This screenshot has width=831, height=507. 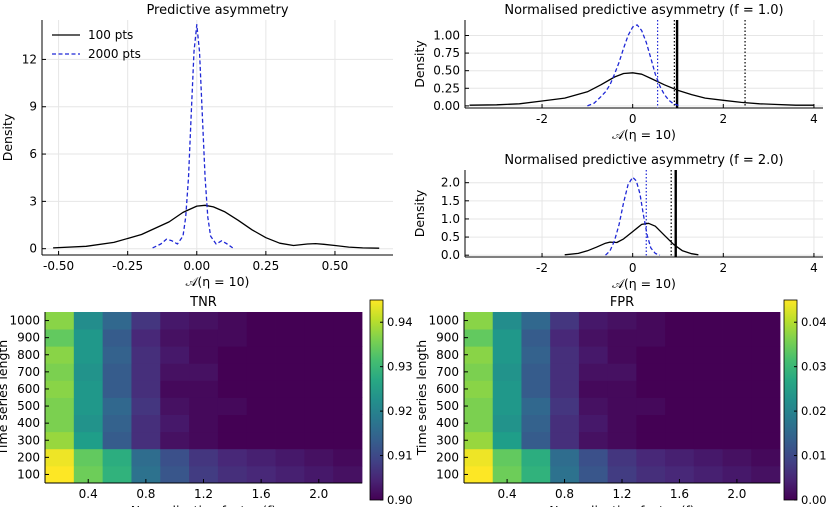 What do you see at coordinates (814, 411) in the screenshot?
I see `colorbar-tick-label: 0.02` at bounding box center [814, 411].